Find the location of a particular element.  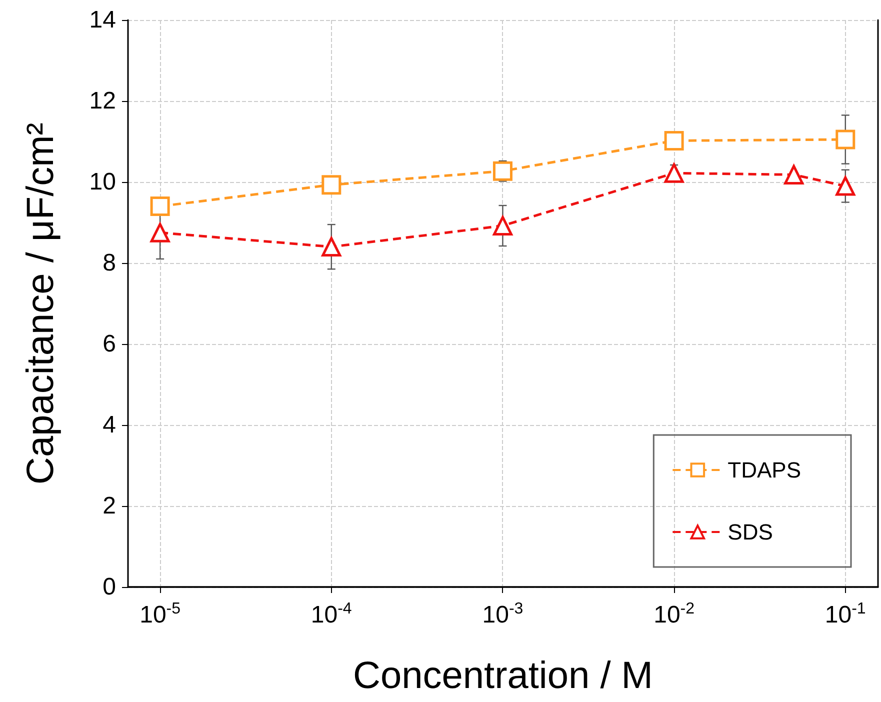

y-tick-label: 4 is located at coordinates (109, 425).